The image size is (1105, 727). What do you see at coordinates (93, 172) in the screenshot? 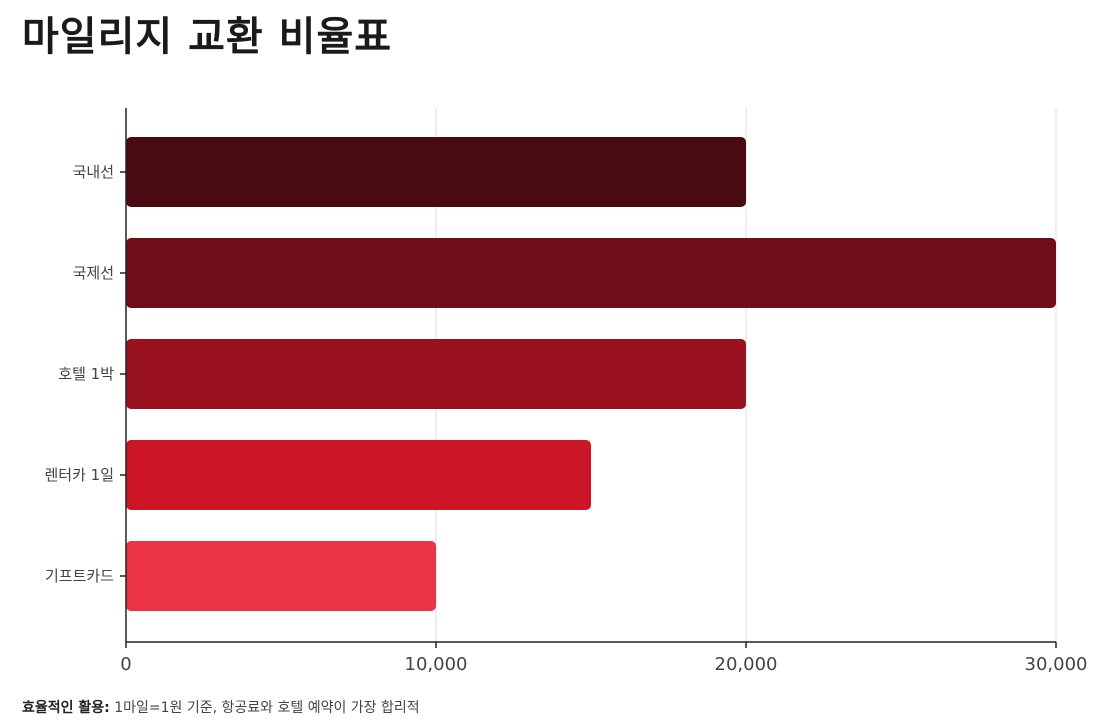
I see `category-label-0: 국내선` at bounding box center [93, 172].